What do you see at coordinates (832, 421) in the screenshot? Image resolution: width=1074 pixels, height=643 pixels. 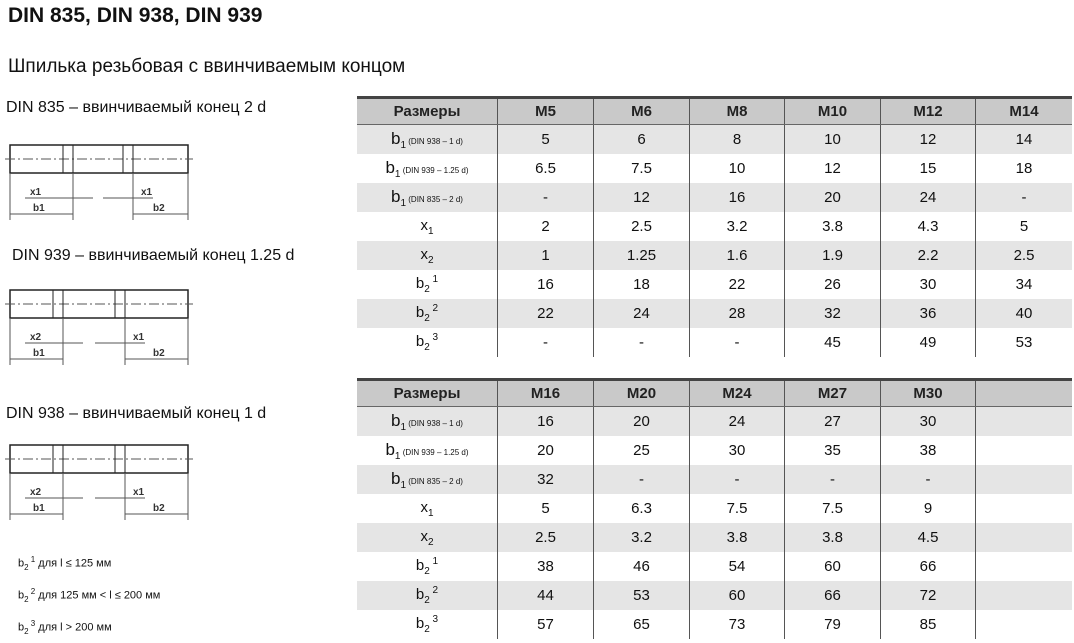 I see `table-cell: 27` at bounding box center [832, 421].